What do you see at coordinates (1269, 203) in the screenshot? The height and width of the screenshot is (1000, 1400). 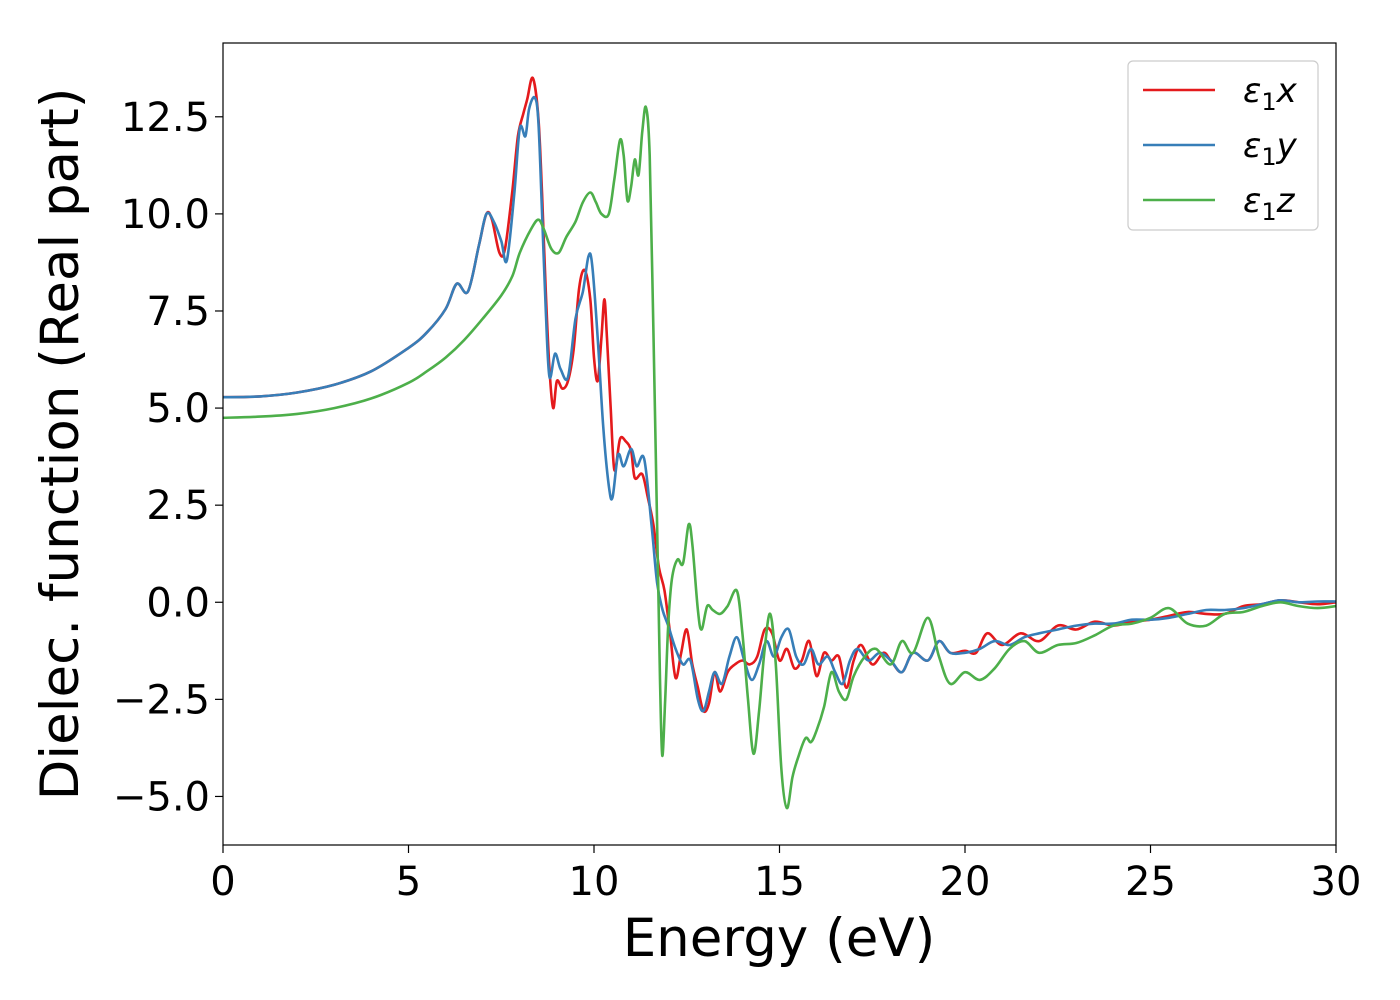 I see `legend-label-z: ε1z` at bounding box center [1269, 203].